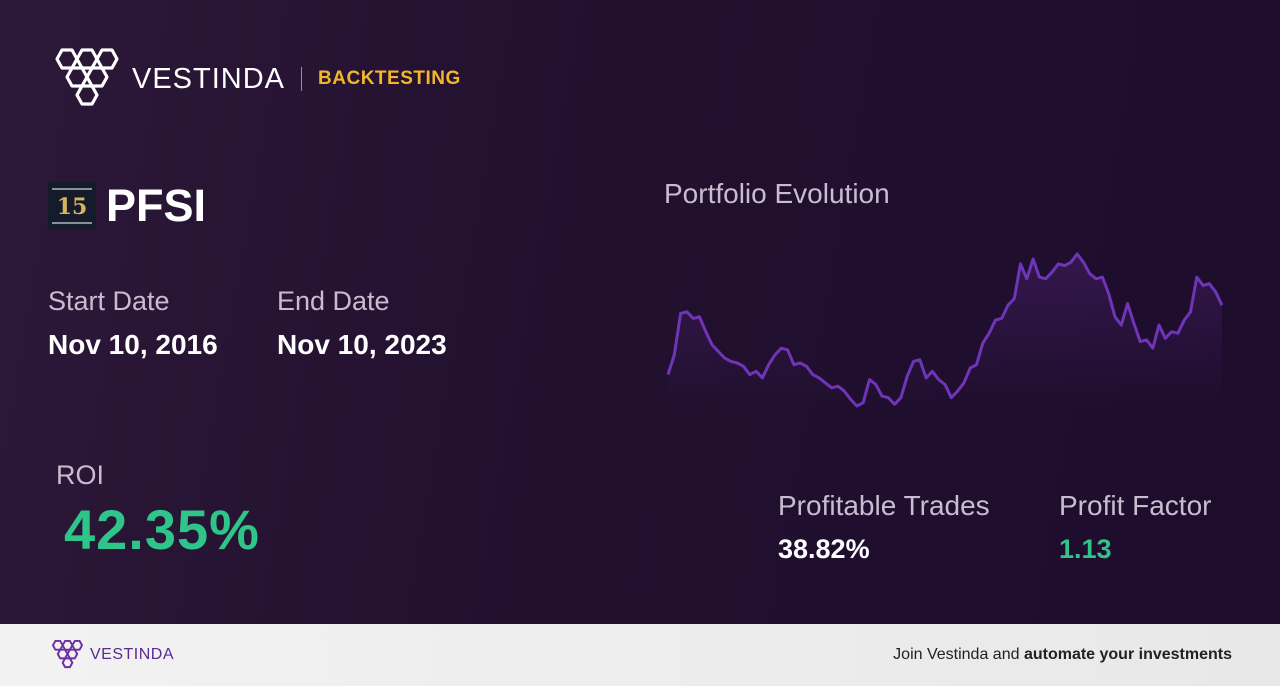 The width and height of the screenshot is (1280, 686). I want to click on brand-name: VESTINDA, so click(209, 78).